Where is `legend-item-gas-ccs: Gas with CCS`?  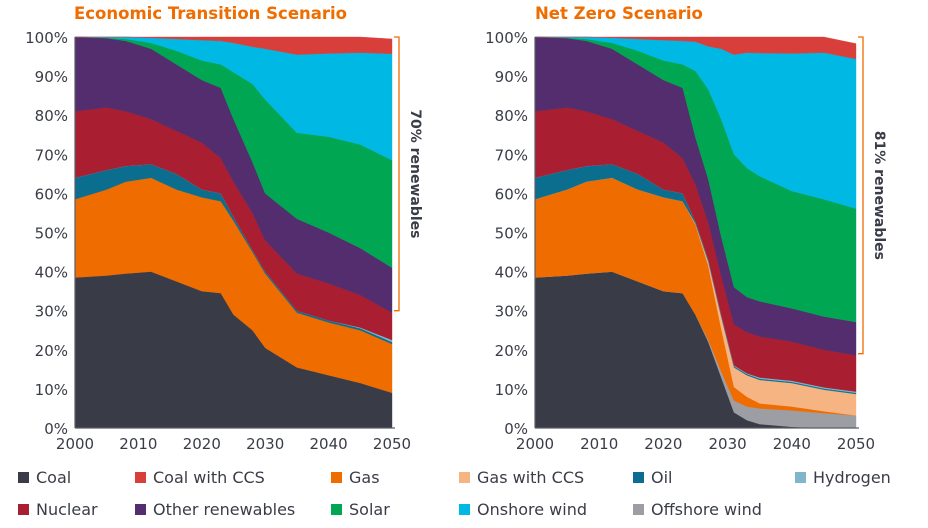 legend-item-gas-ccs: Gas with CCS is located at coordinates (521, 477).